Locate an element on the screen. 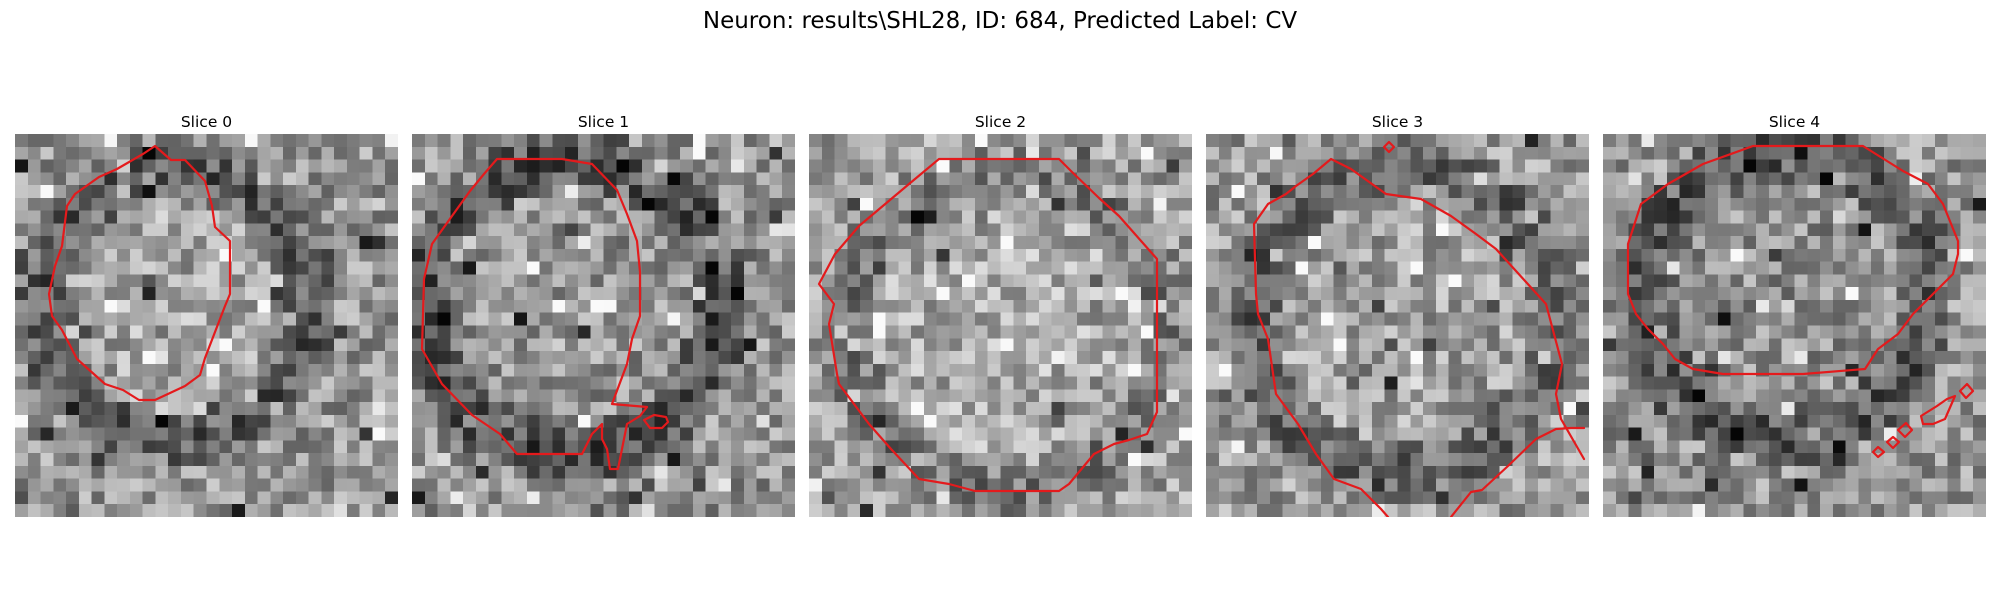 Image resolution: width=2000 pixels, height=600 pixels. slice-title: Slice 0 is located at coordinates (206, 122).